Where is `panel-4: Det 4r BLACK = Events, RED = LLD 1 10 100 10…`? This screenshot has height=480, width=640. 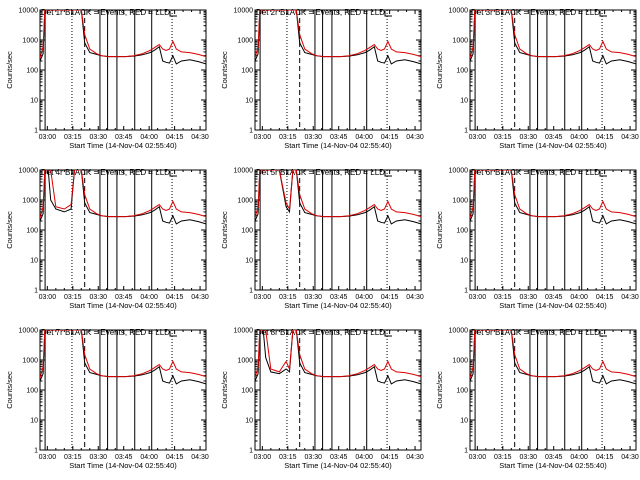 panel-4: Det 4r BLACK = Events, RED = LLD 1 10 100 10… is located at coordinates (107, 239).